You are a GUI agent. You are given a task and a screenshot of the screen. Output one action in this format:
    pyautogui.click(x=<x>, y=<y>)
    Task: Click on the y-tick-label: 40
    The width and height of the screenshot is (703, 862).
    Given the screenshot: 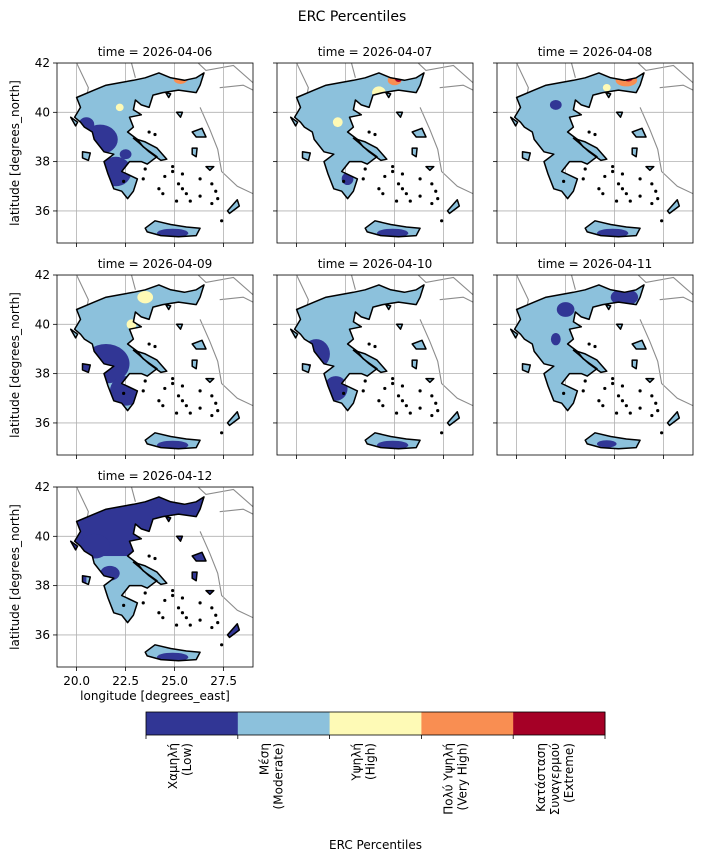 What is the action you would take?
    pyautogui.click(x=42, y=324)
    